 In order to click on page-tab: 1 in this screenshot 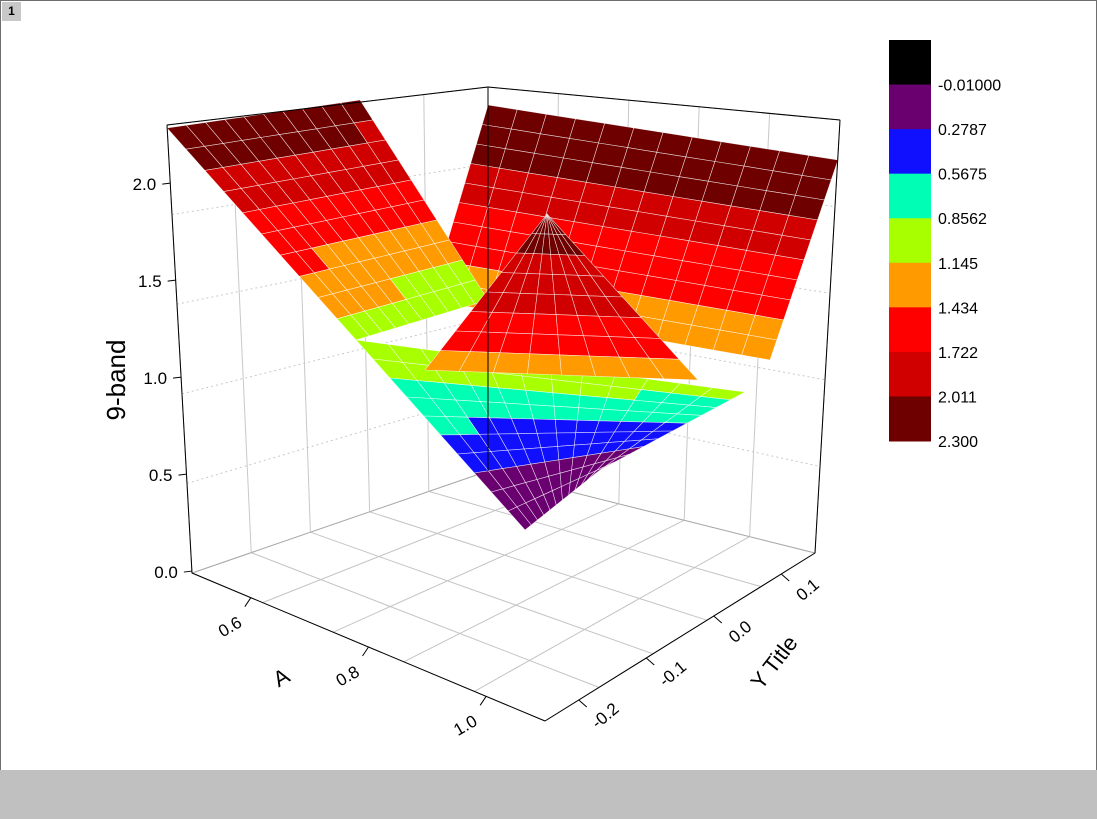, I will do `click(11, 11)`.